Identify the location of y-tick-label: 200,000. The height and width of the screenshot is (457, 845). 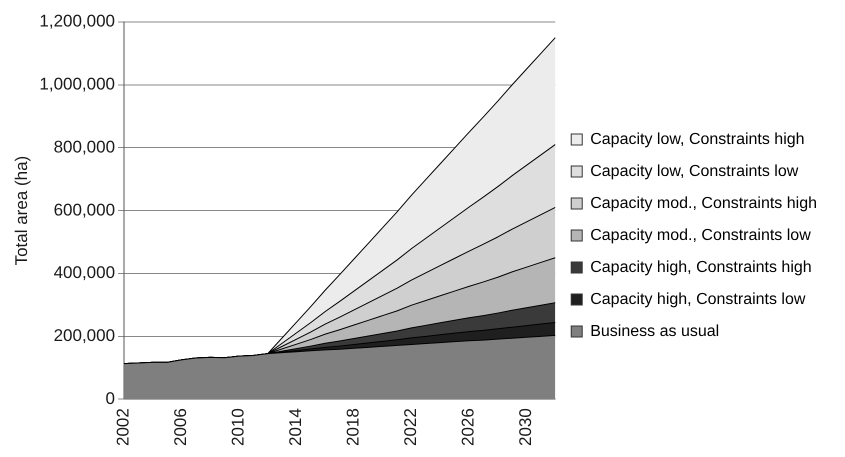
(85, 336).